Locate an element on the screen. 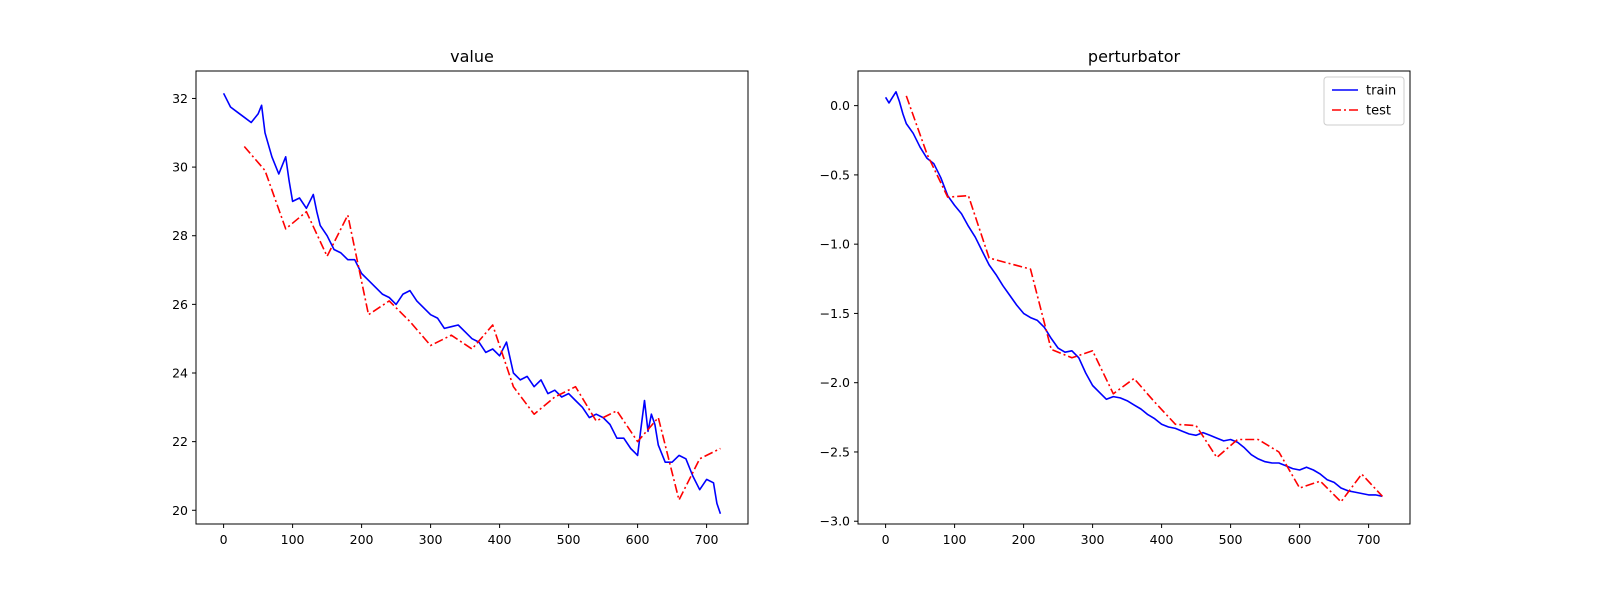 Image resolution: width=1600 pixels, height=600 pixels. legend-train-label: train is located at coordinates (1381, 91).